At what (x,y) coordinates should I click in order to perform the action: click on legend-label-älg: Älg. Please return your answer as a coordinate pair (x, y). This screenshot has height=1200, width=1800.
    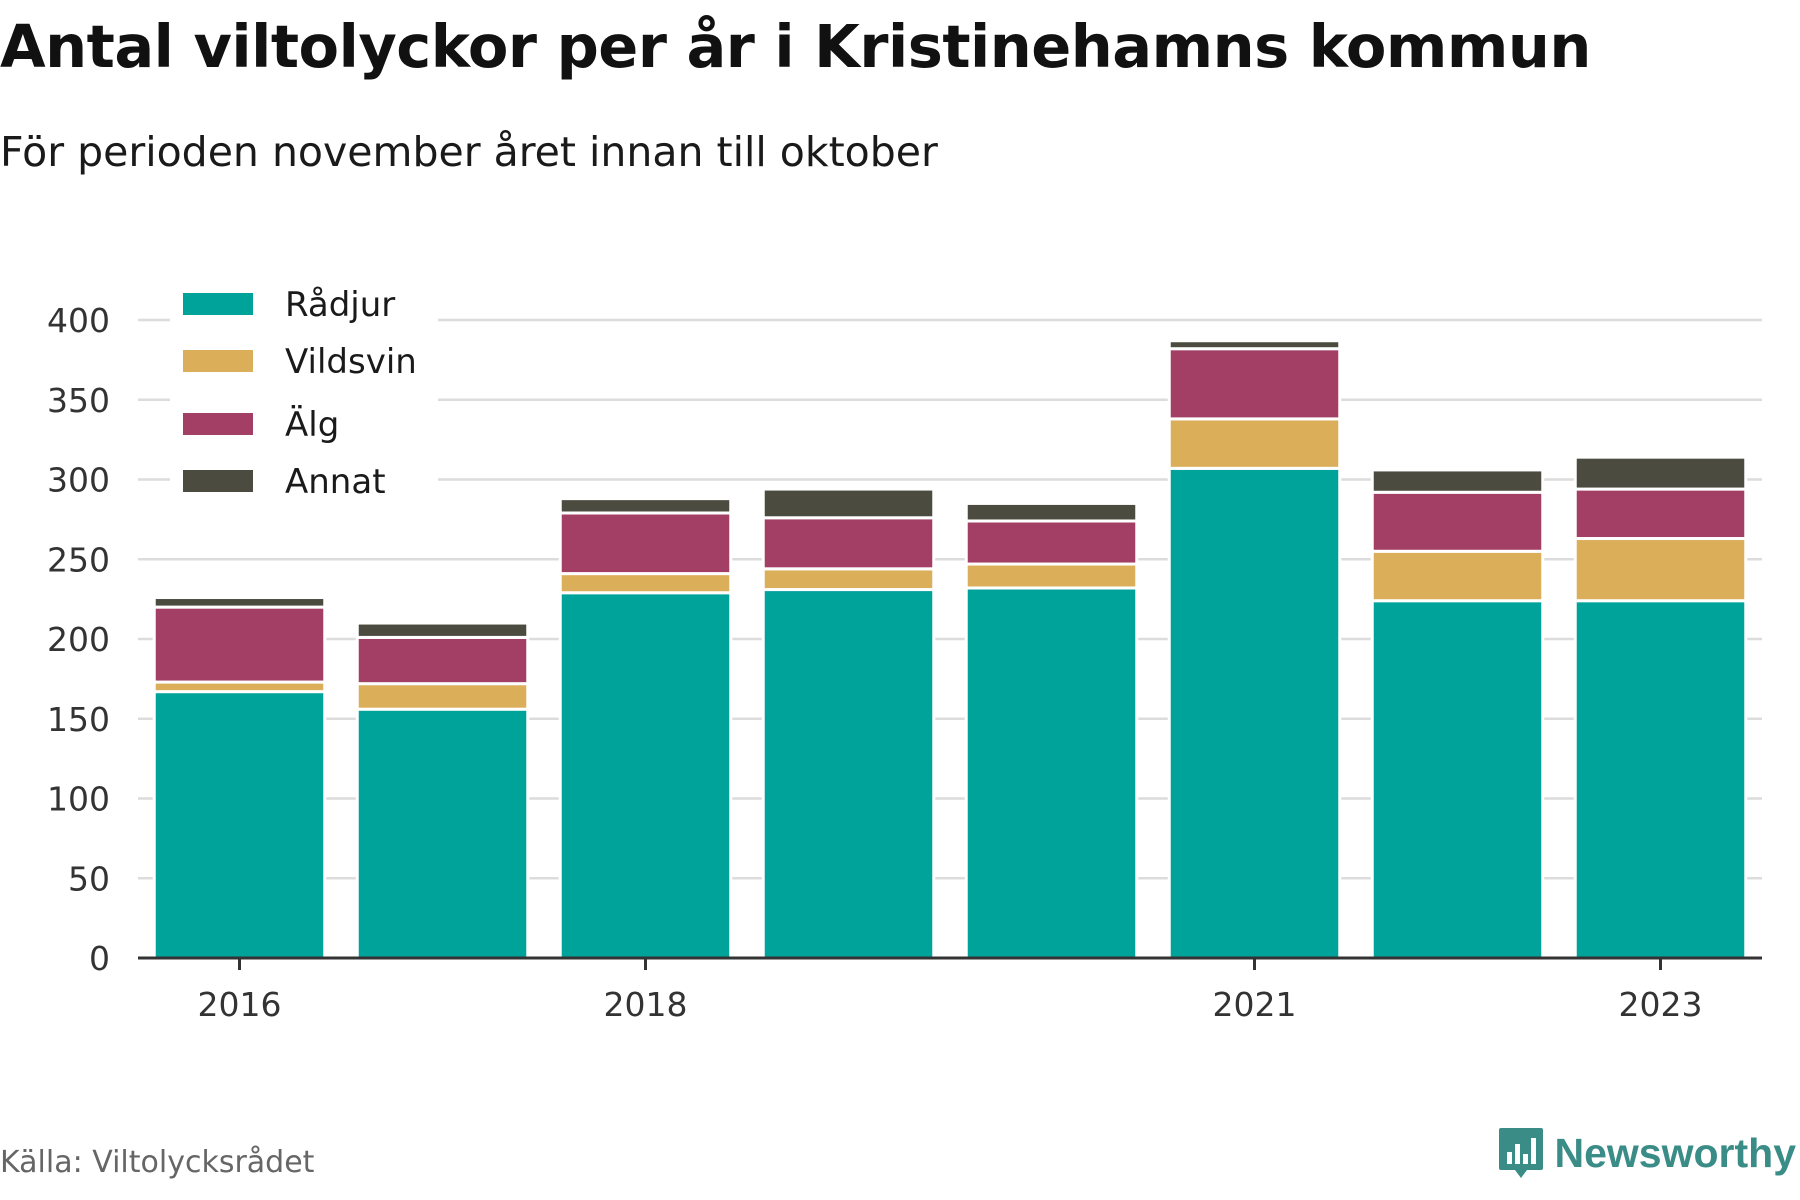
    Looking at the image, I should click on (312, 425).